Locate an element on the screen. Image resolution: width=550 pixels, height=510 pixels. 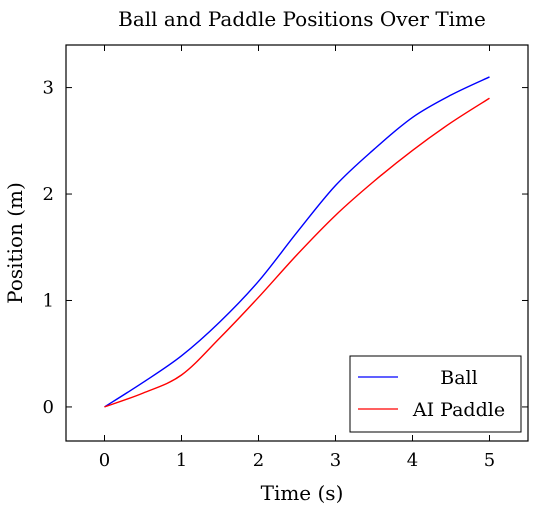
x-tick-label: 3 is located at coordinates (335, 460).